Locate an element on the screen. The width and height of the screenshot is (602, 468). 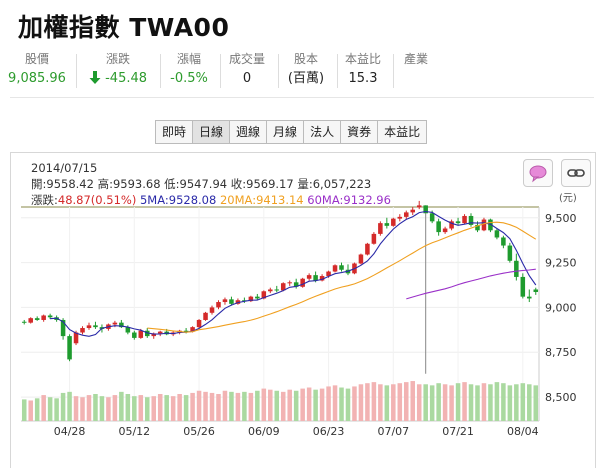
quote-change: 漲跌 -45.48 is located at coordinates (118, 71).